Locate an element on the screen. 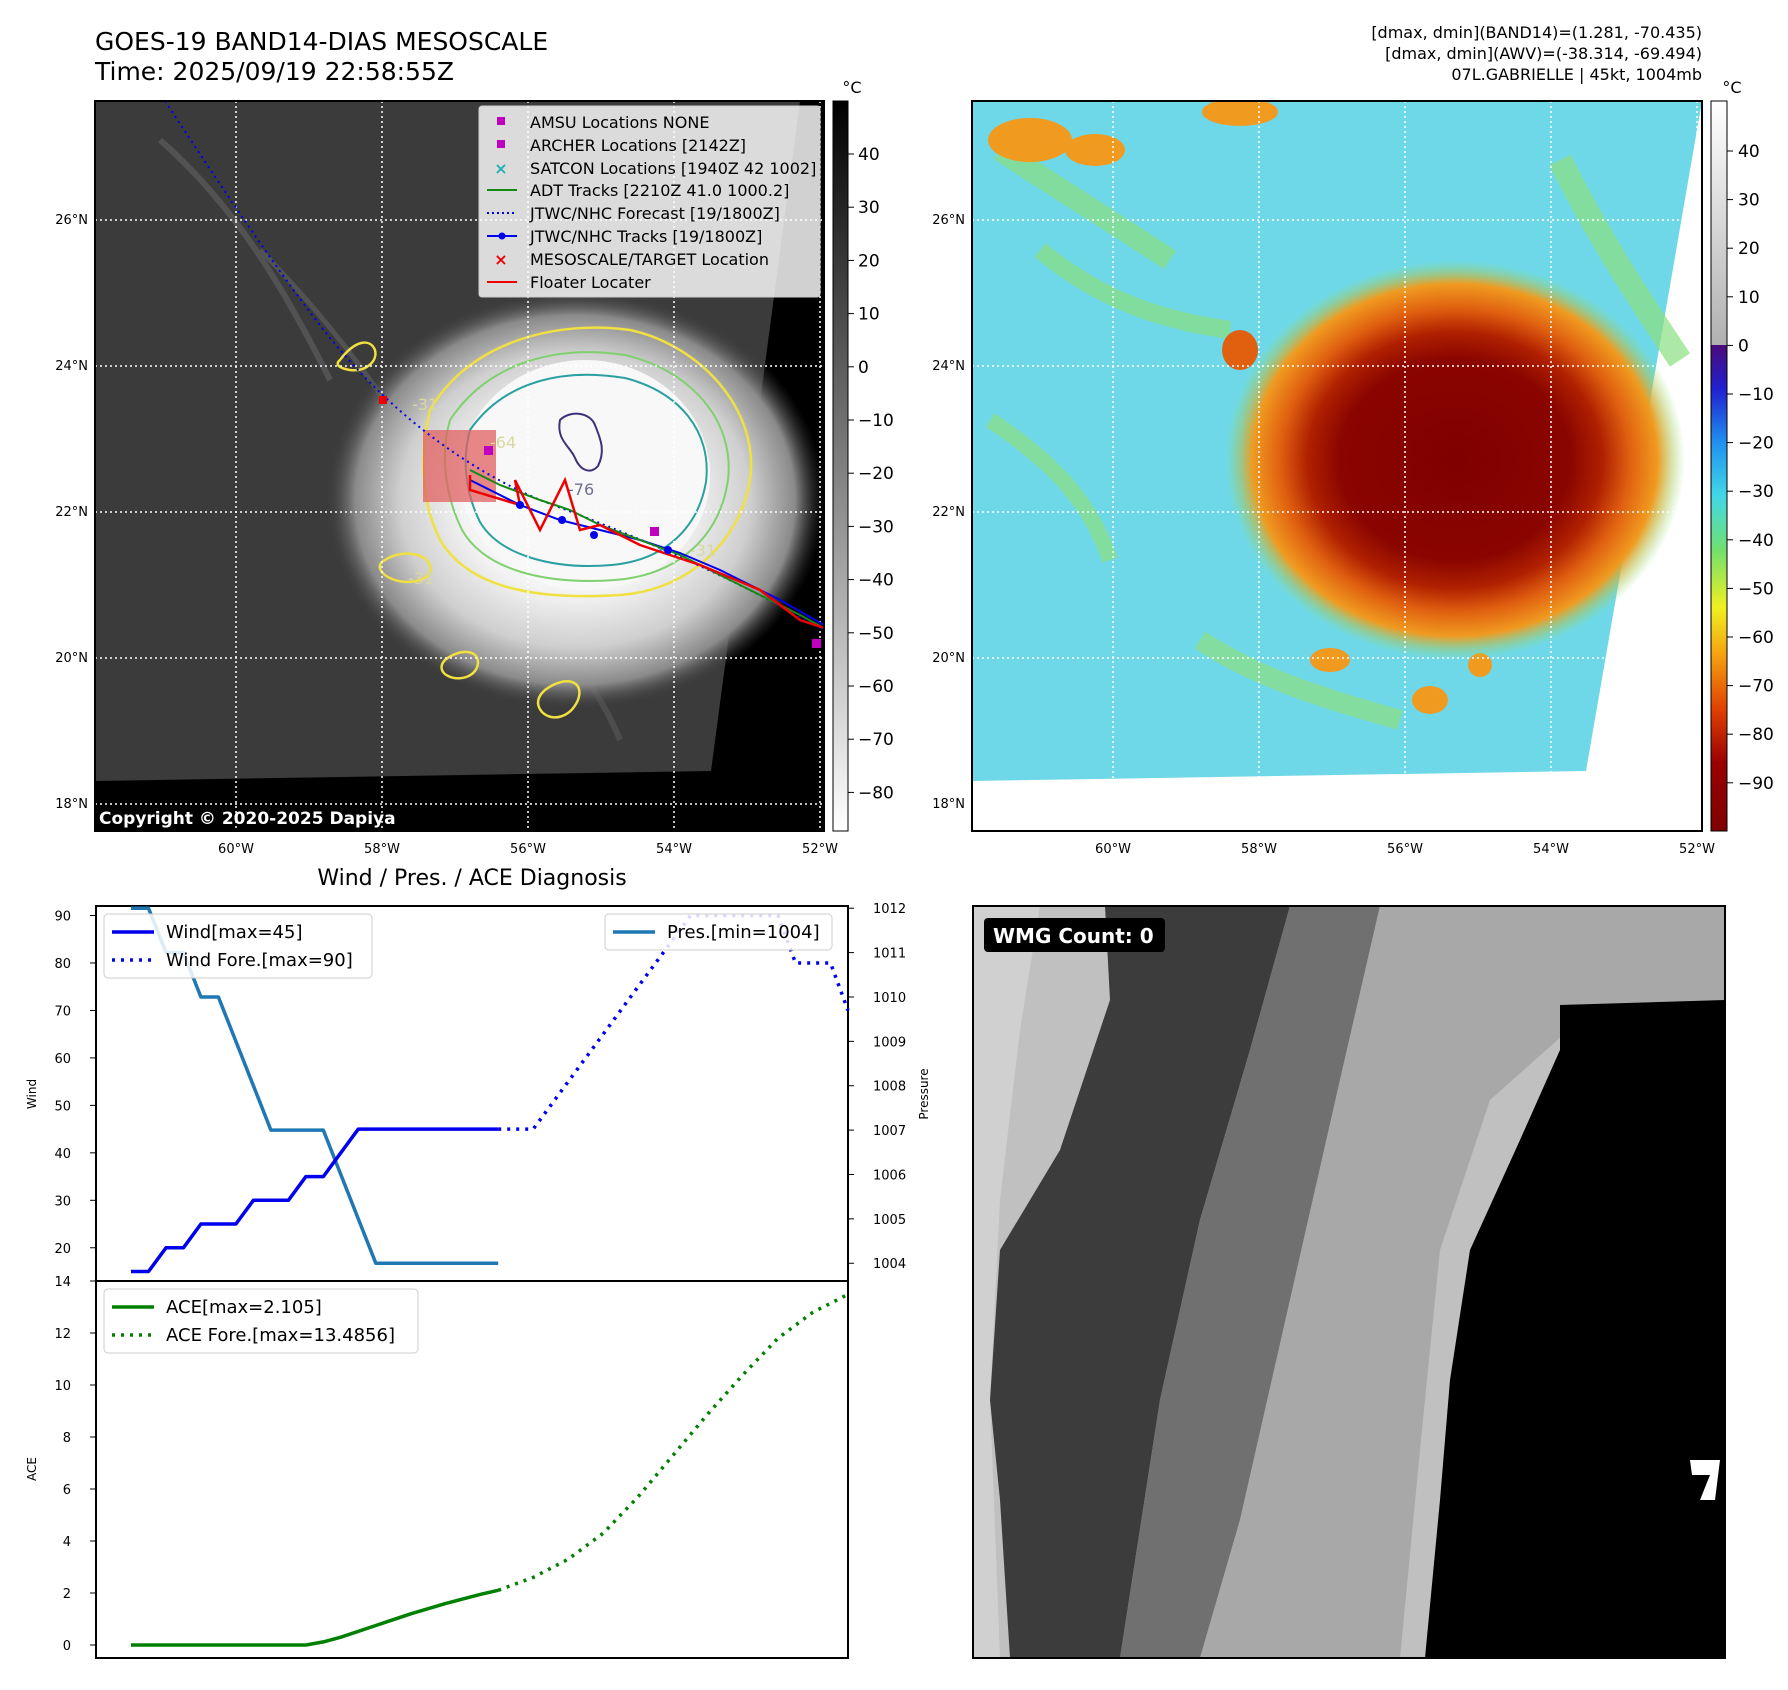 The height and width of the screenshot is (1690, 1788). wind-legend-box is located at coordinates (238, 946).